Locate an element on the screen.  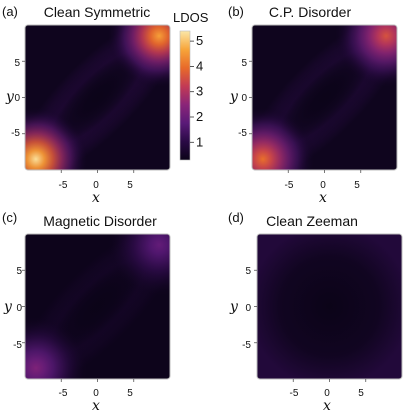
colorbar-tick-label: 3 is located at coordinates (199, 91).